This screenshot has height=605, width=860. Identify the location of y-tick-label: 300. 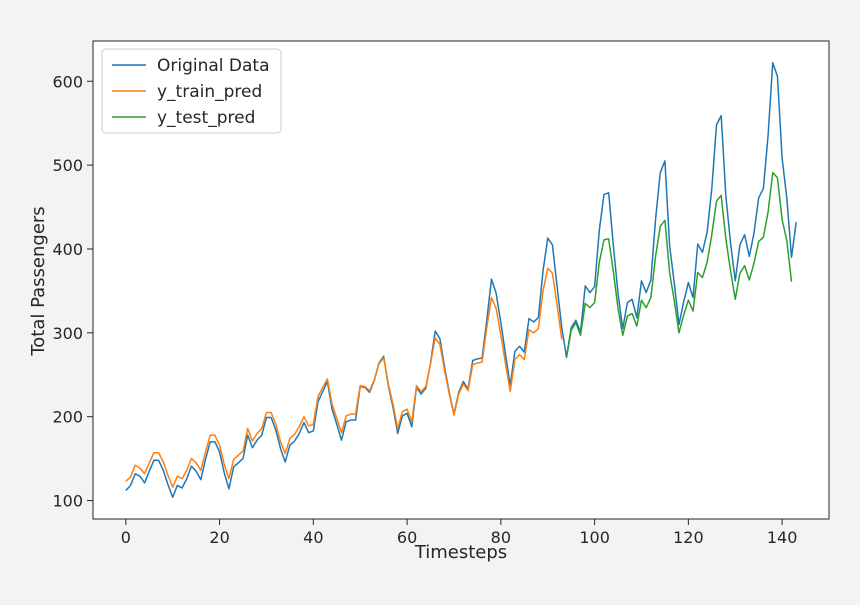
(67, 333).